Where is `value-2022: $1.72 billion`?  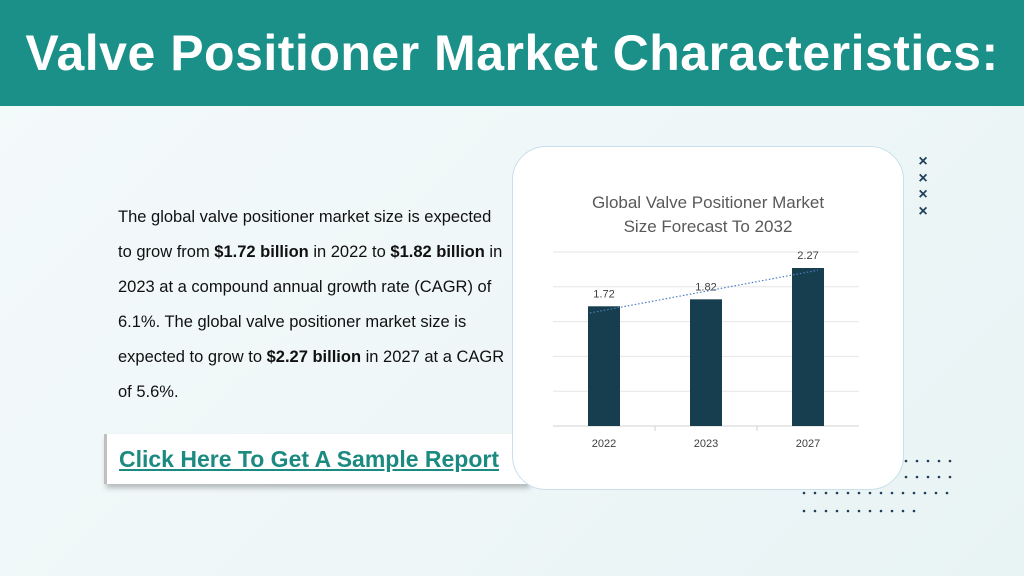
value-2022: $1.72 billion is located at coordinates (261, 252).